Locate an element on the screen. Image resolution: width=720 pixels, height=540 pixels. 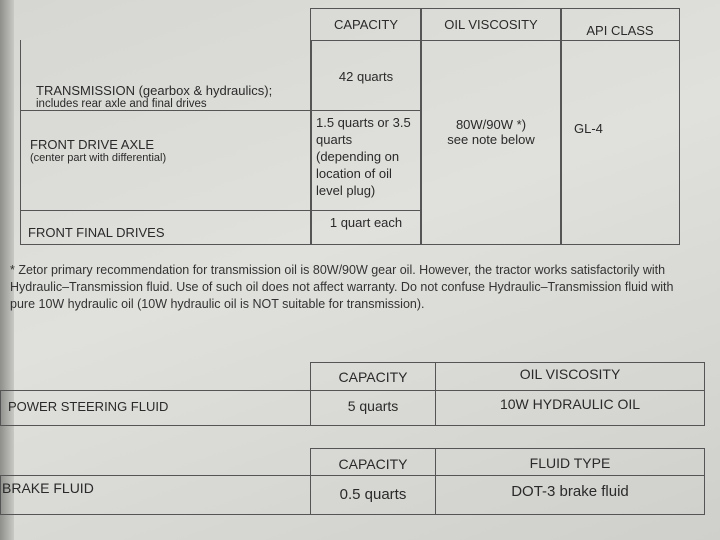
row-name: FRONT DRIVE AXLE is located at coordinates (92, 144).